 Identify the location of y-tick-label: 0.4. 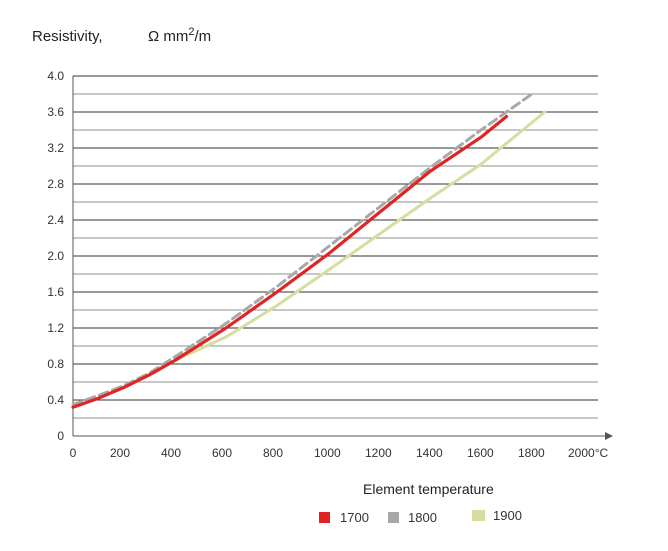
(55, 400).